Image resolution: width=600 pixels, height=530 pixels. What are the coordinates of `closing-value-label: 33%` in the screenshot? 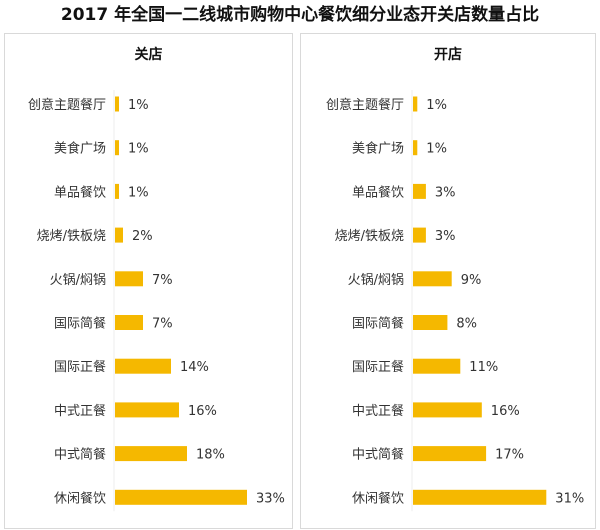 It's located at (270, 498).